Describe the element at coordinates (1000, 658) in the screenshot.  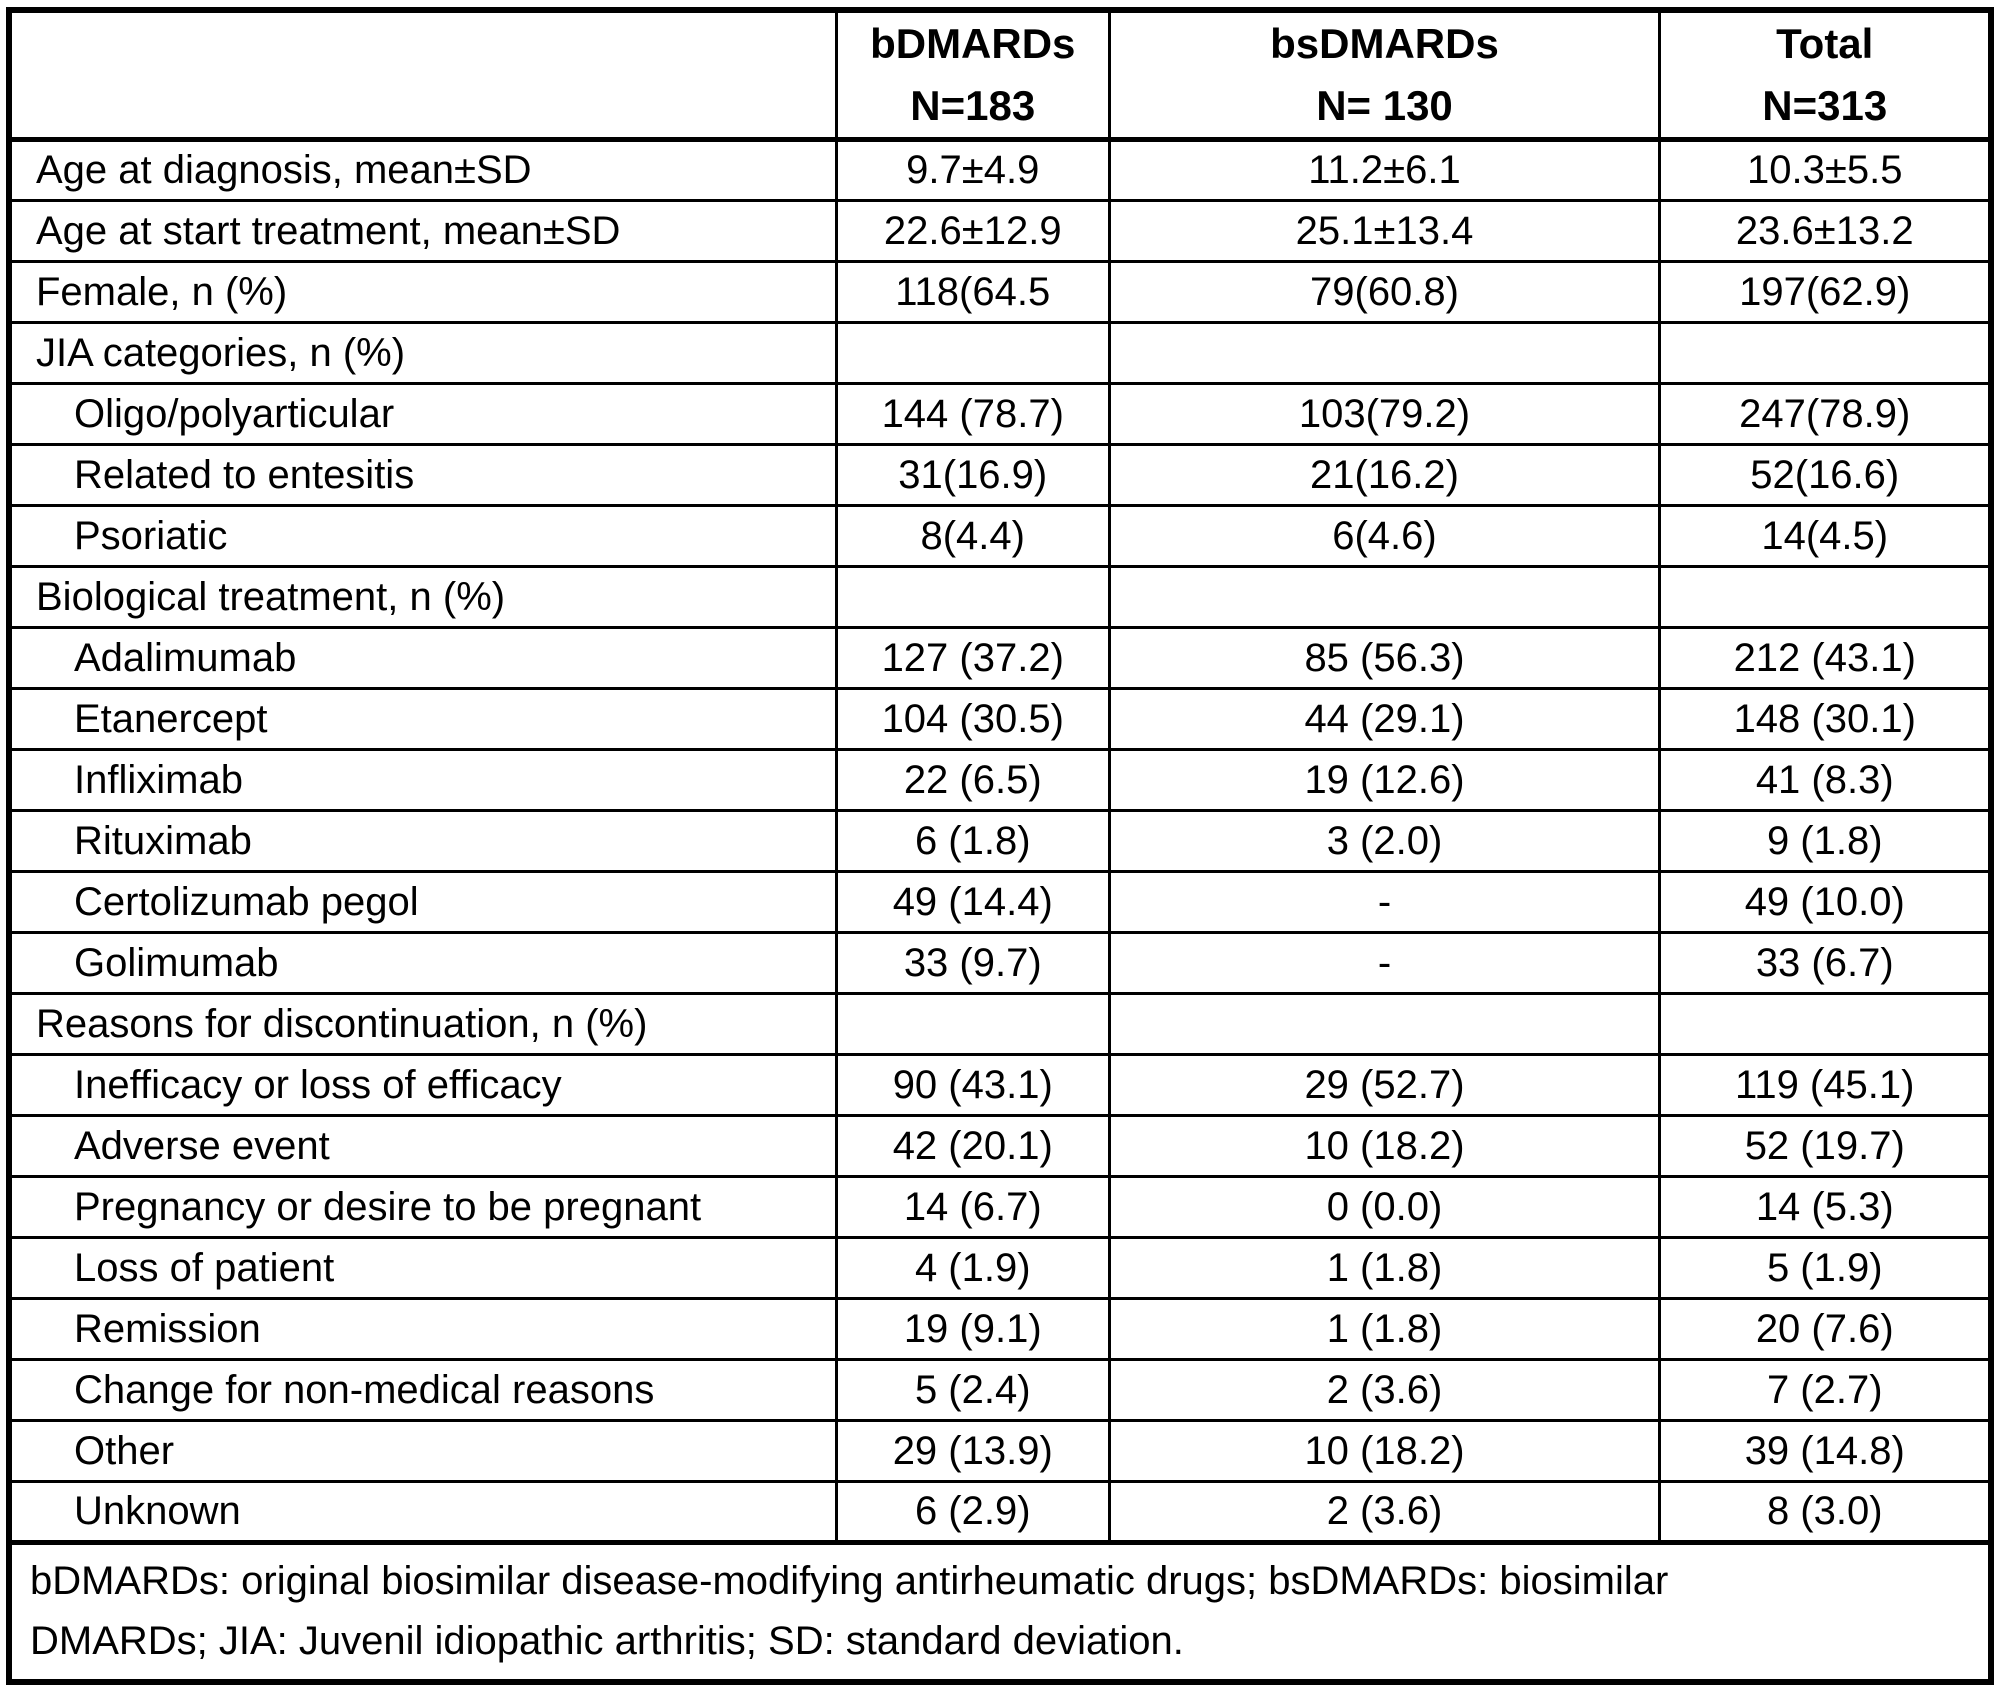
I see `table-row: Adalimumab 127 (37.2) 85 (56.3) 212 (43.1)` at that location.